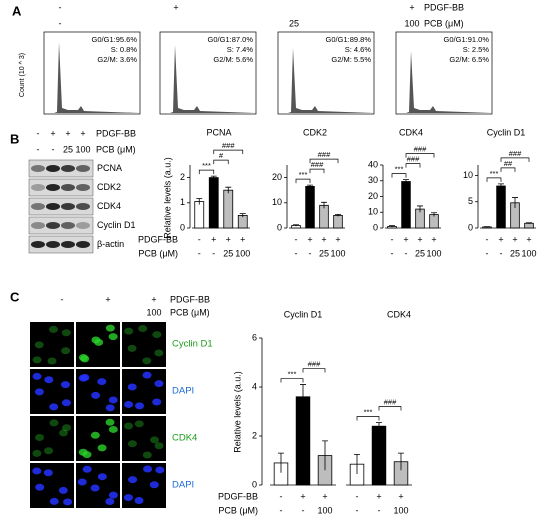 The image size is (550, 528). What do you see at coordinates (254, 337) in the screenshot?
I see `y-tick-label: 6` at bounding box center [254, 337].